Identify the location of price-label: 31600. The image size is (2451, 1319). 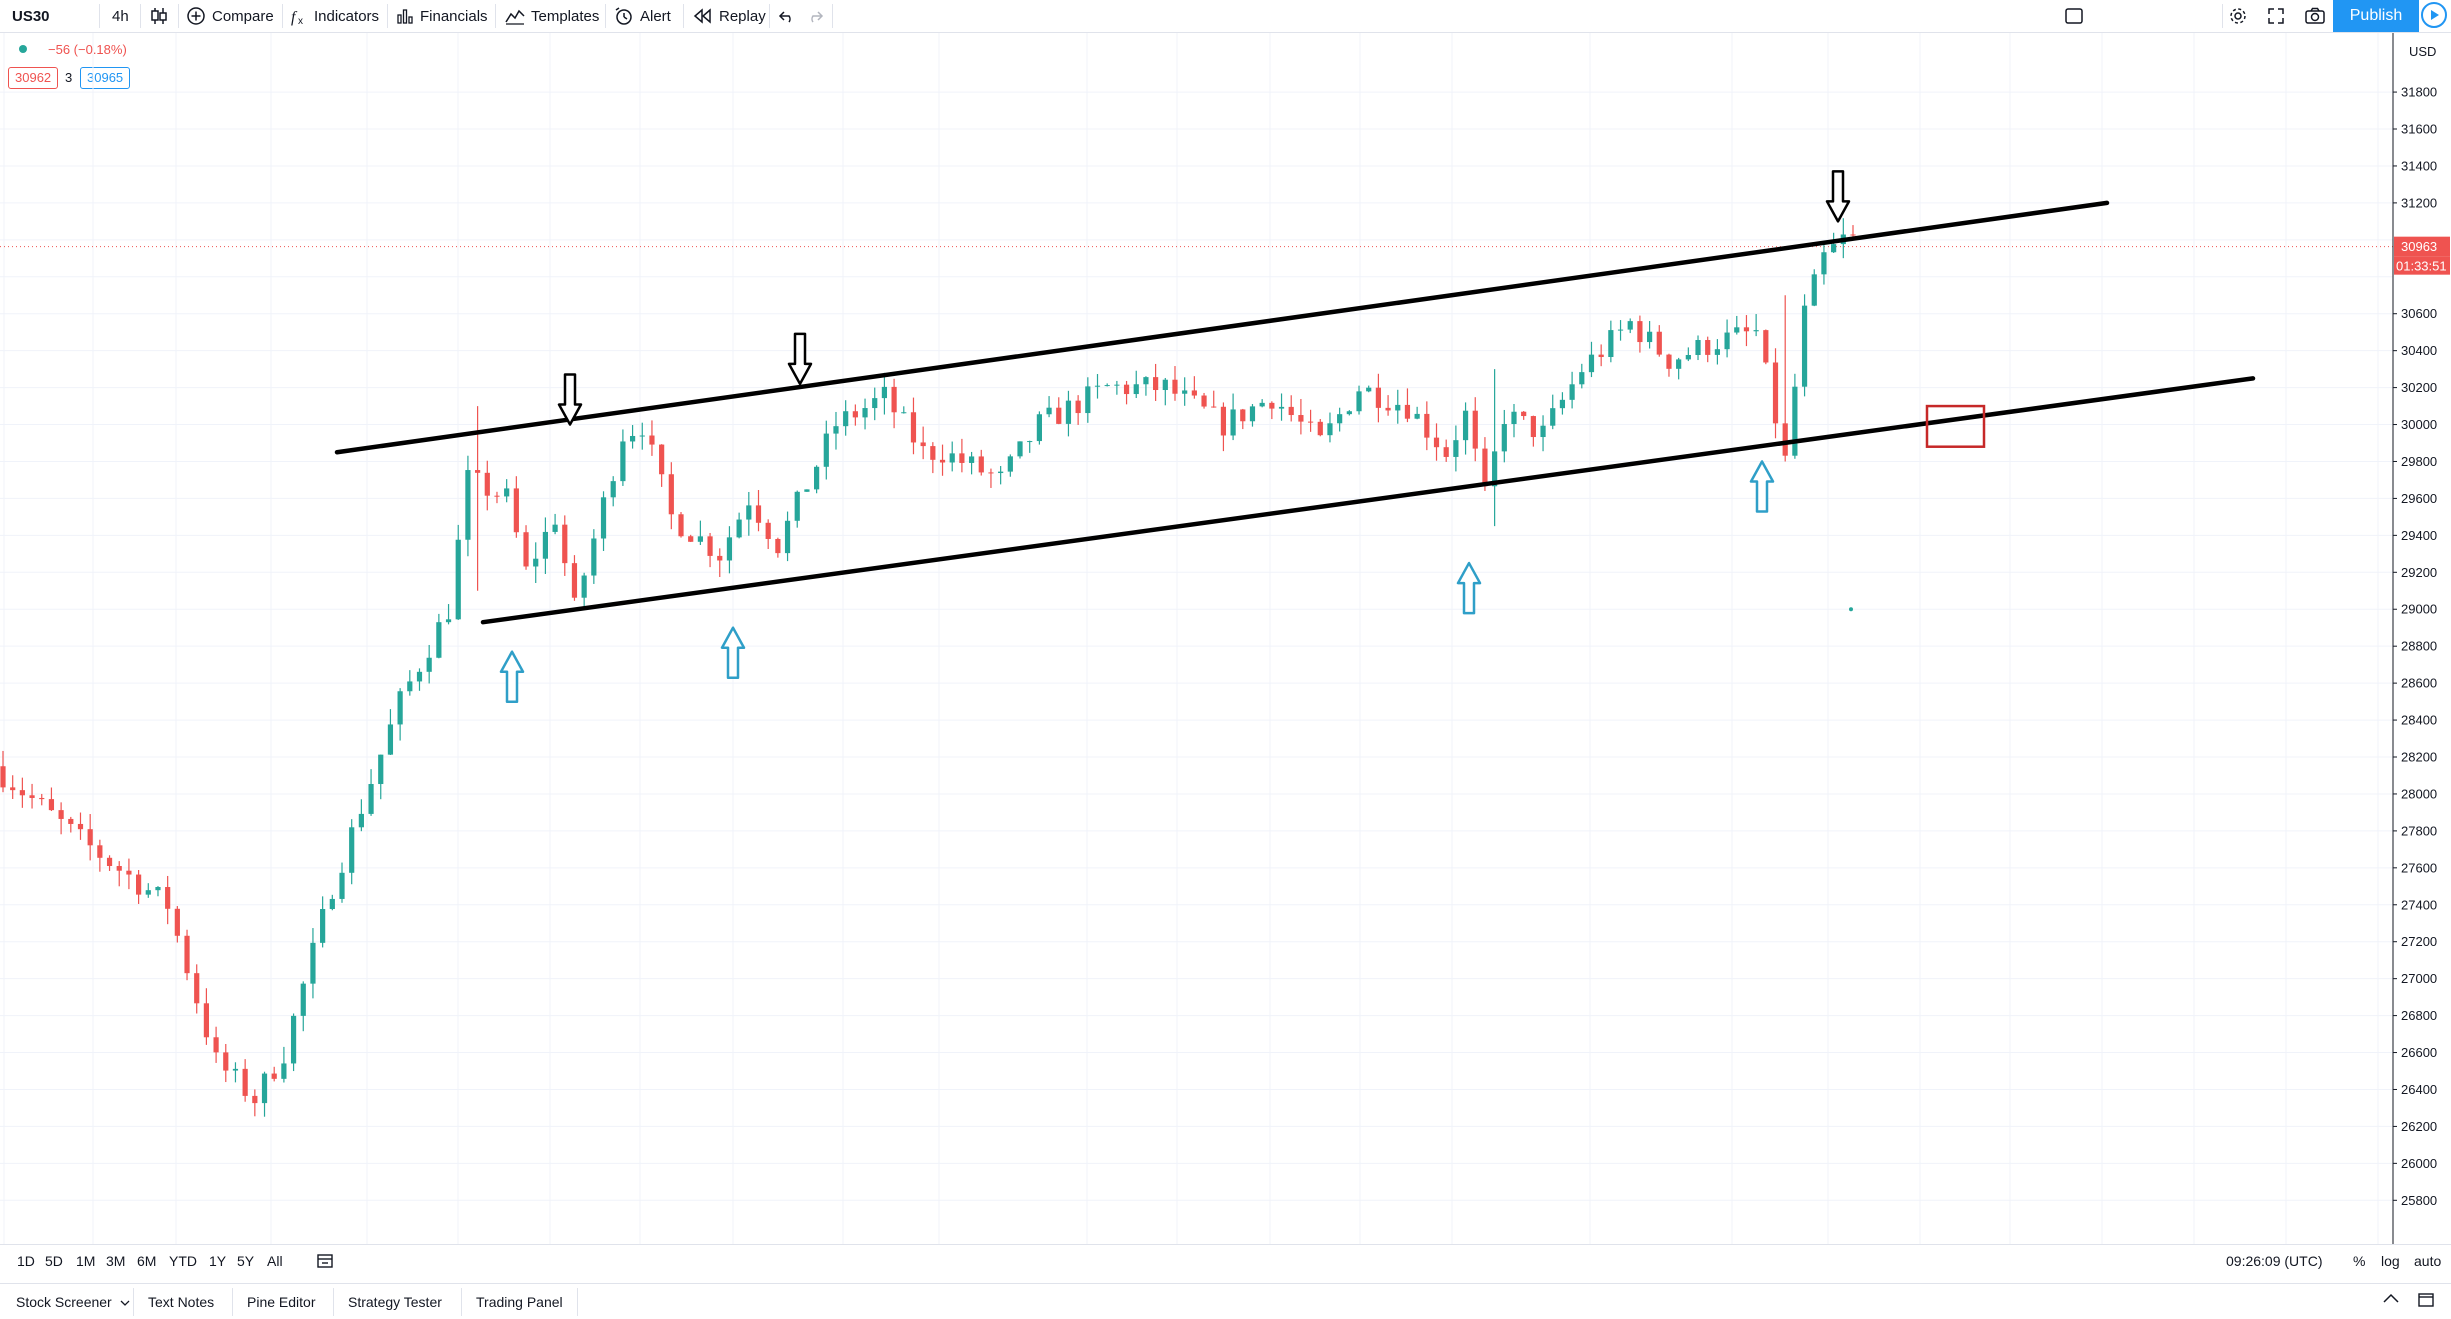
(2419, 129).